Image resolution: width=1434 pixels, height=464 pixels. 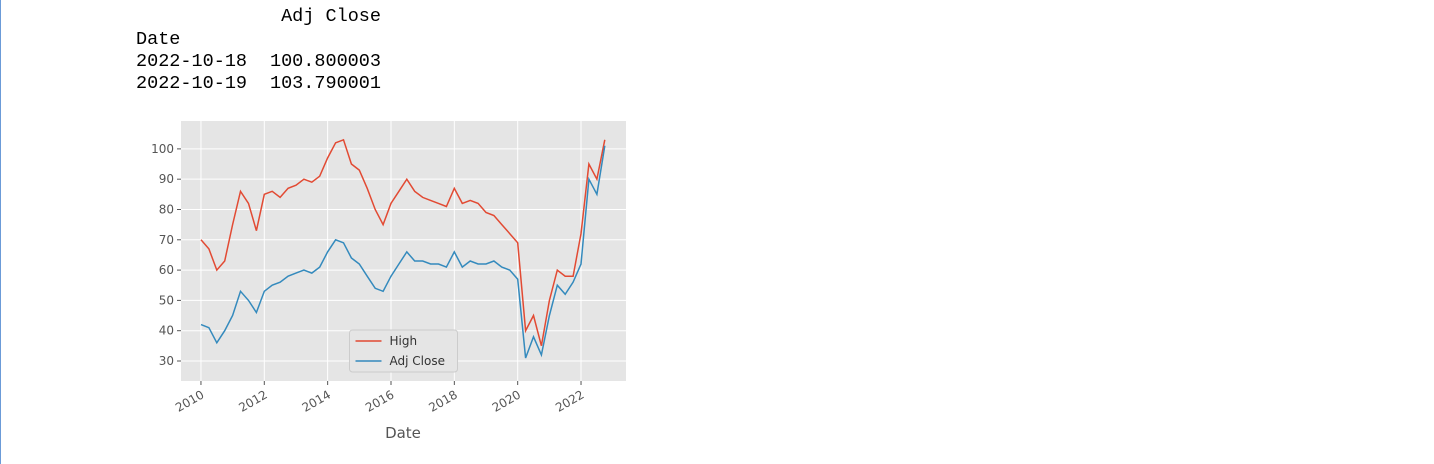 What do you see at coordinates (325, 61) in the screenshot?
I see `row-value: 100.800003` at bounding box center [325, 61].